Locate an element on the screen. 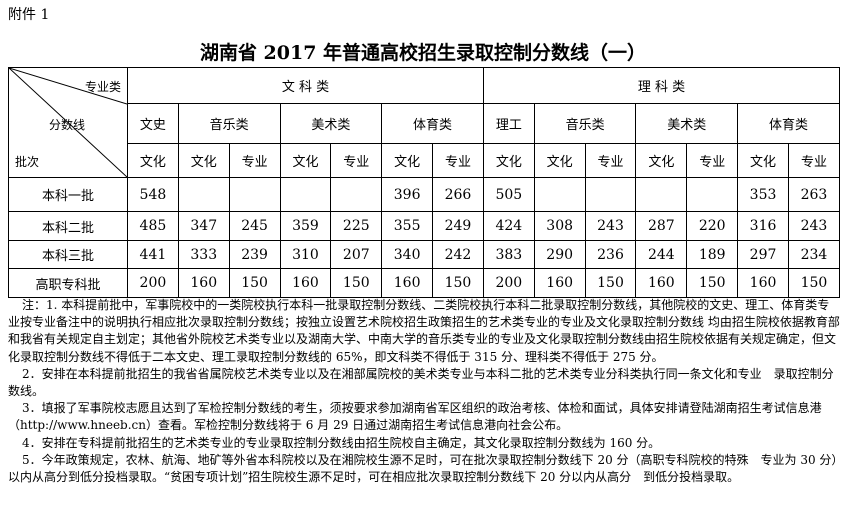 Image resolution: width=846 pixels, height=510 pixels. score-cell: 266 is located at coordinates (458, 194).